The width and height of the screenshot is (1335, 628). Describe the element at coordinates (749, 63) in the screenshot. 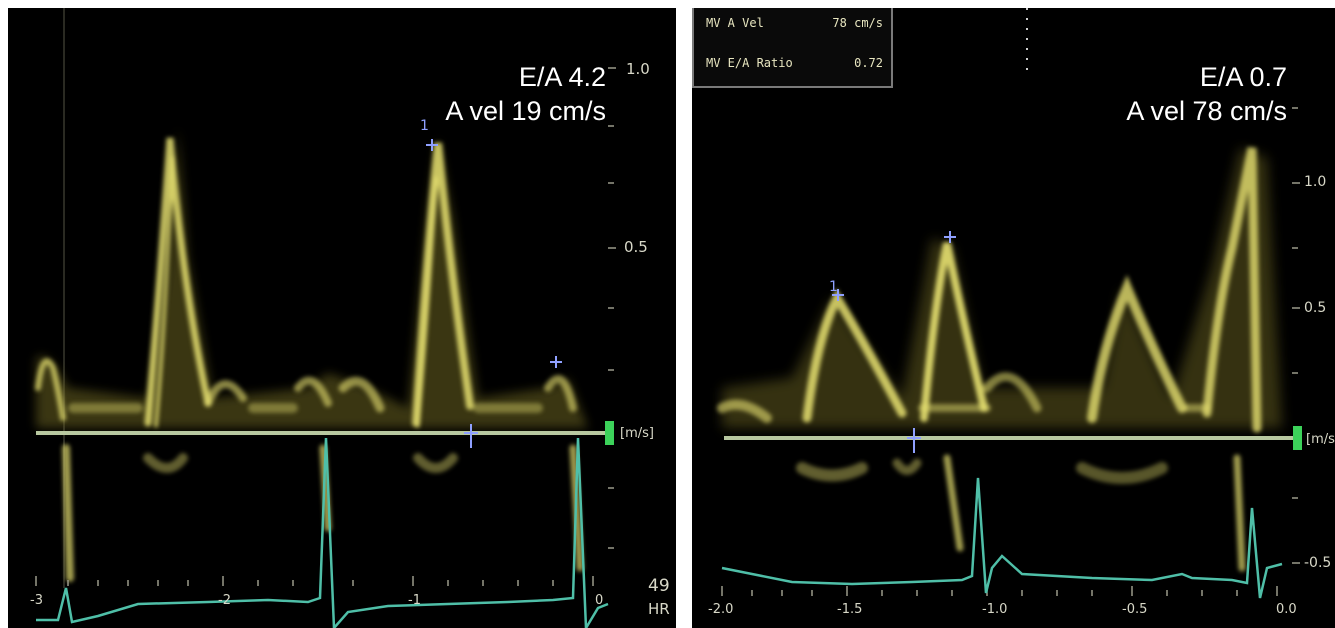

I see `infobox-label: MV E/A Ratio` at that location.